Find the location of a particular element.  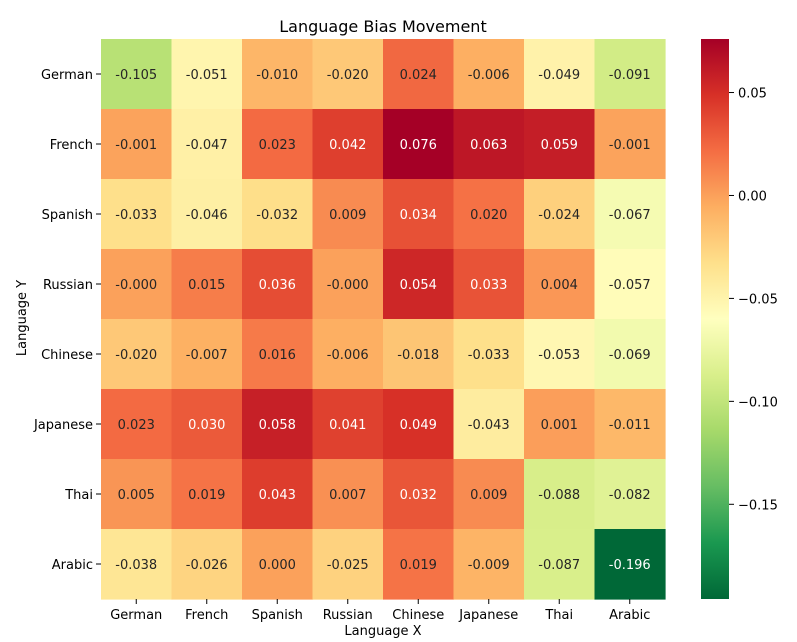

x-tick-label: Spanish is located at coordinates (277, 615).